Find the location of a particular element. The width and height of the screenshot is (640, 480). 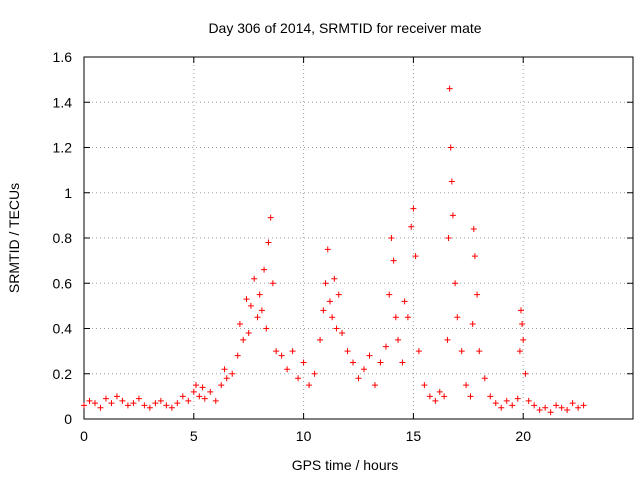

y-tick-label: 0 is located at coordinates (68, 419).